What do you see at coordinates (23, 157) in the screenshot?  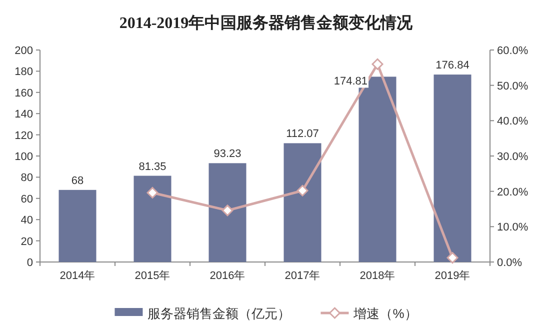 I see `y-tick-label: 100` at bounding box center [23, 157].